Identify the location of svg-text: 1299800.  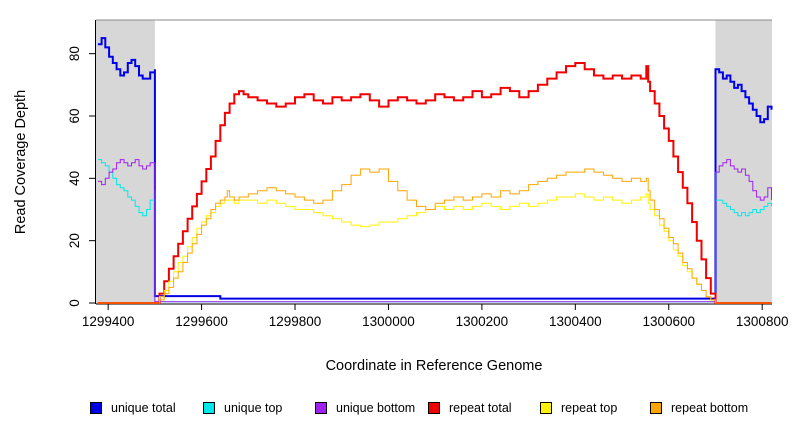
(295, 321).